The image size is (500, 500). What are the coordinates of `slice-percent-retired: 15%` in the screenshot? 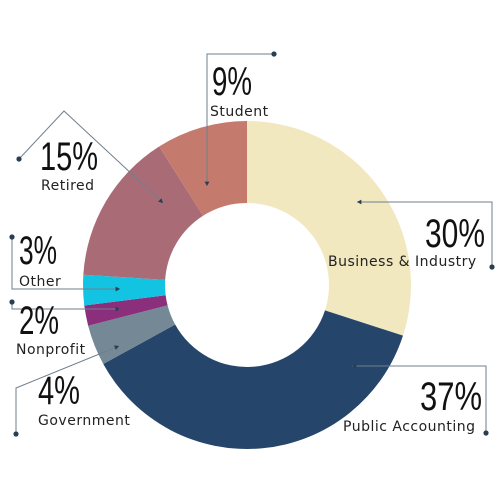 It's located at (69, 157).